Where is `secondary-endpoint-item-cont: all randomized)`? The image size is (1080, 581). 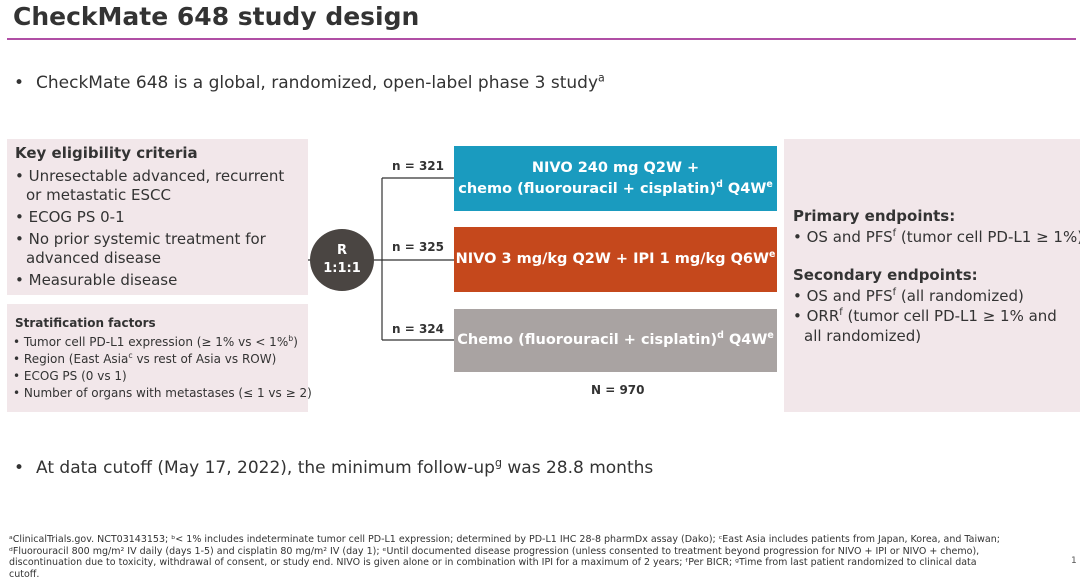 secondary-endpoint-item-cont: all randomized) is located at coordinates (863, 336).